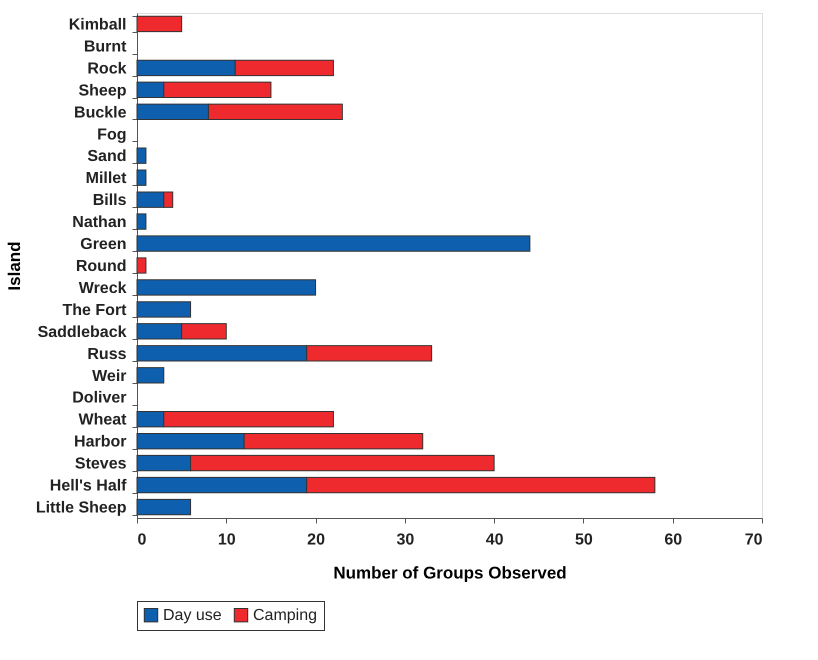 The height and width of the screenshot is (660, 818). I want to click on y-tick-label: Hell's Half, so click(89, 486).